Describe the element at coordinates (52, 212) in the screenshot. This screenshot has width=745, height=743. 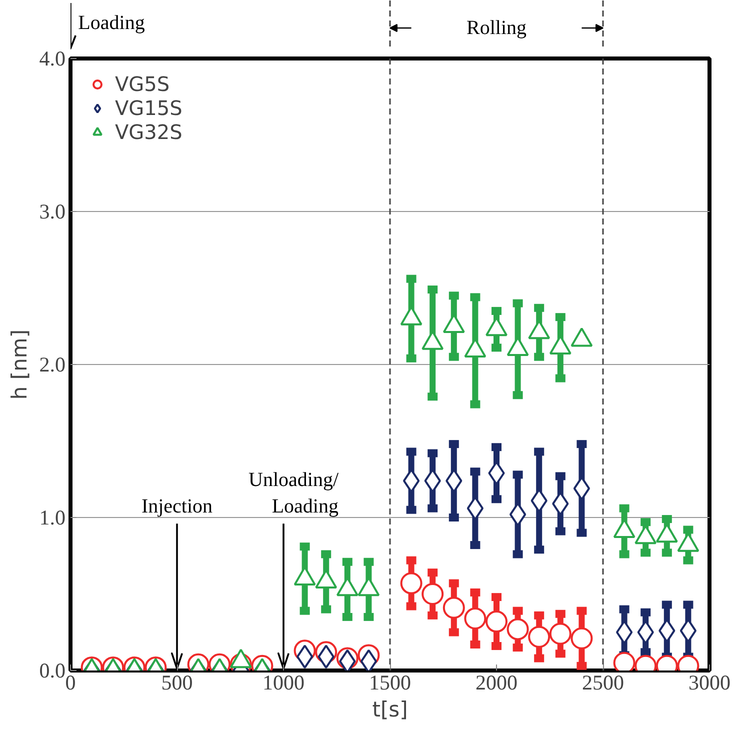
I see `y-tick-label: 3.0` at that location.